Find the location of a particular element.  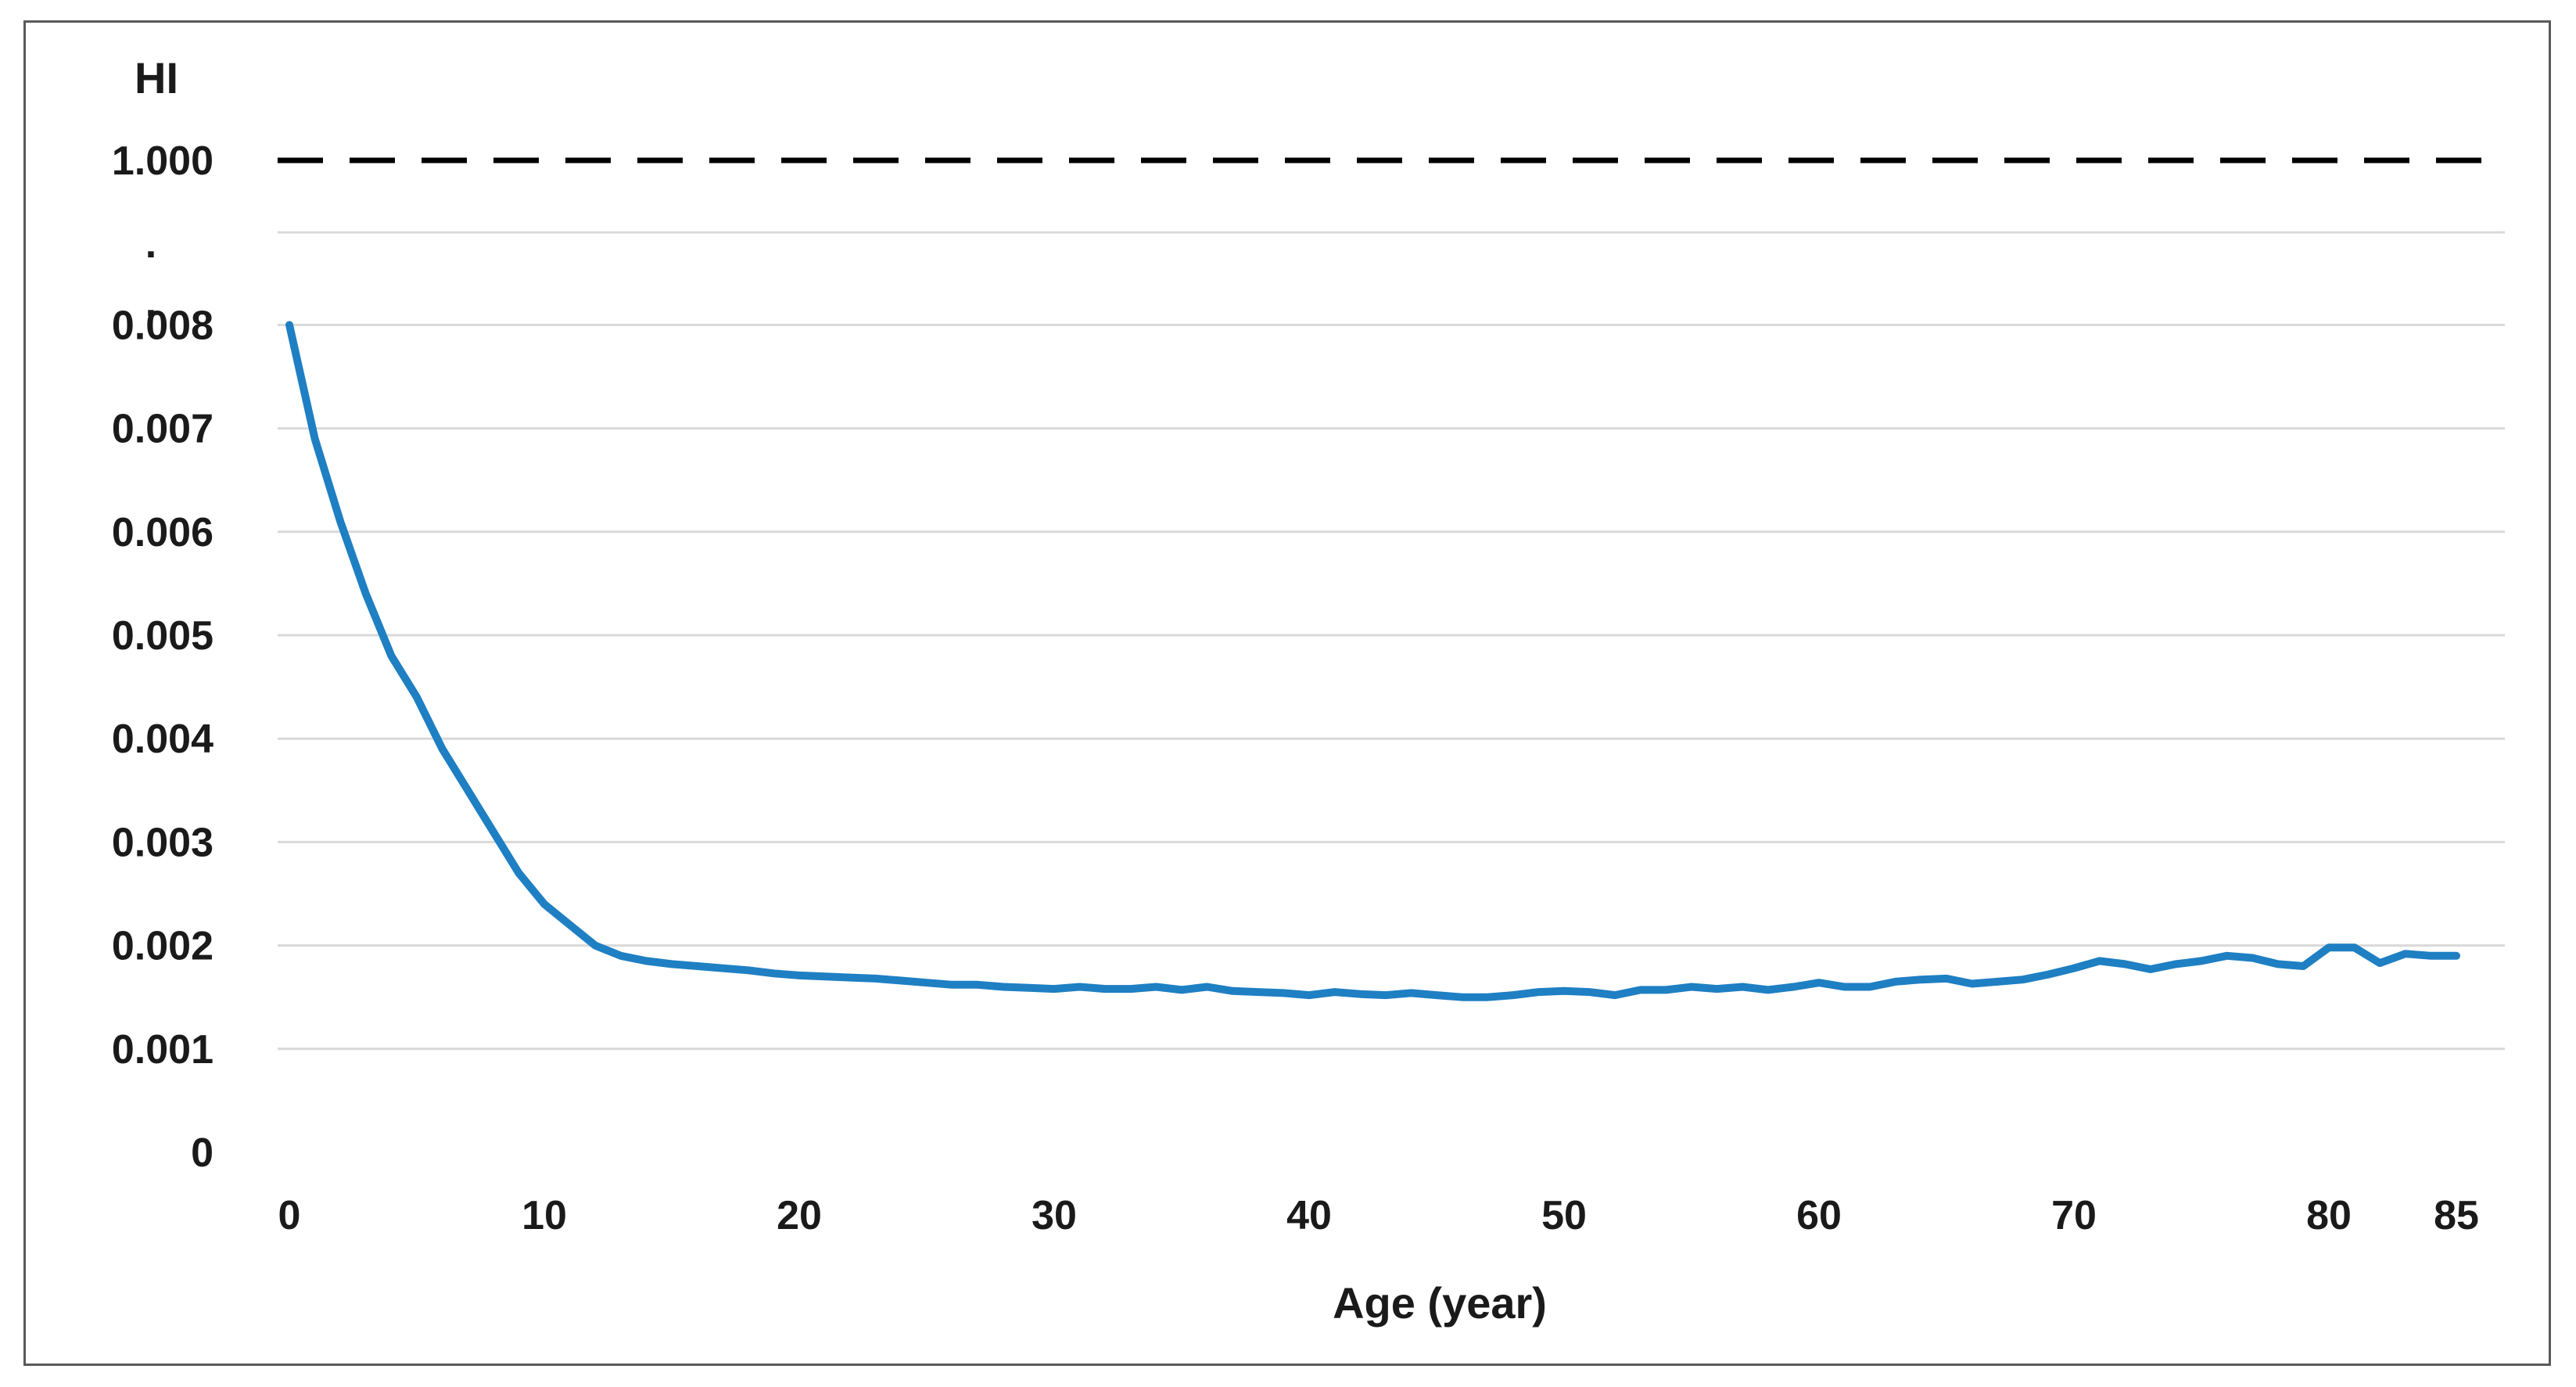

x-tick-label: 70 is located at coordinates (2074, 1215).